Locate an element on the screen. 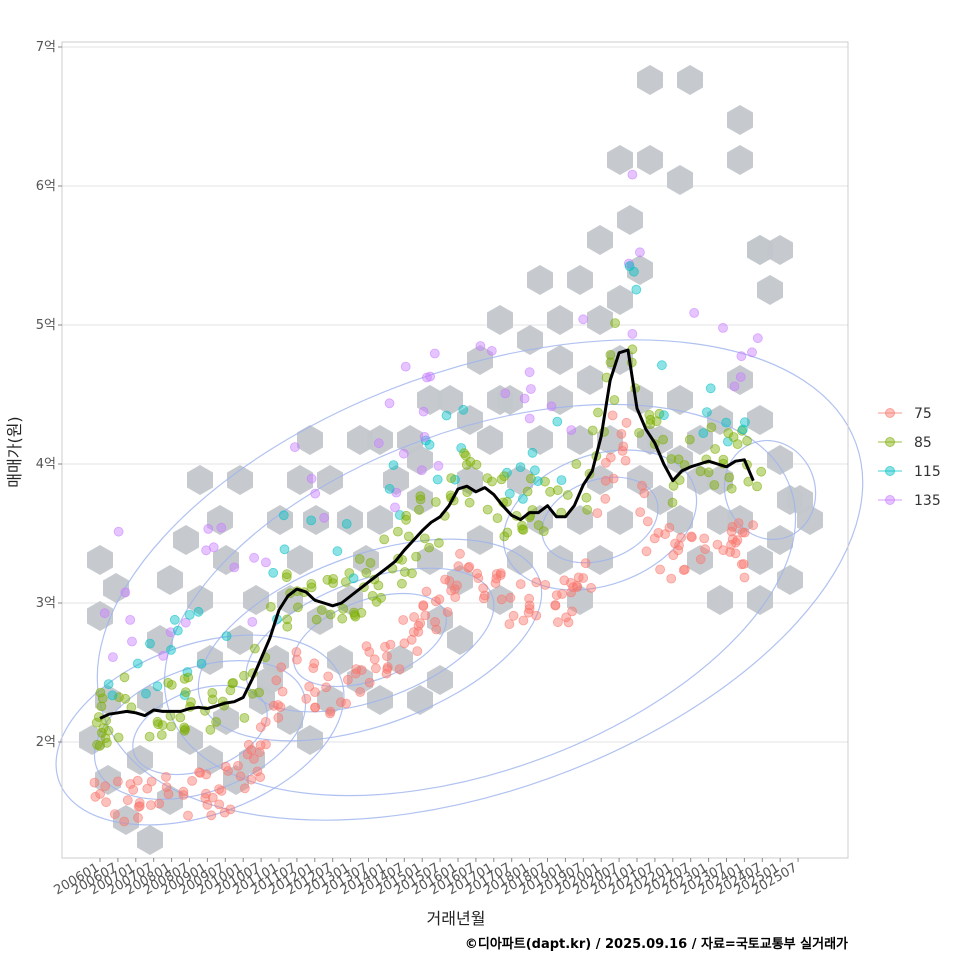 The image size is (960, 964). legend-label: 75 is located at coordinates (923, 414).